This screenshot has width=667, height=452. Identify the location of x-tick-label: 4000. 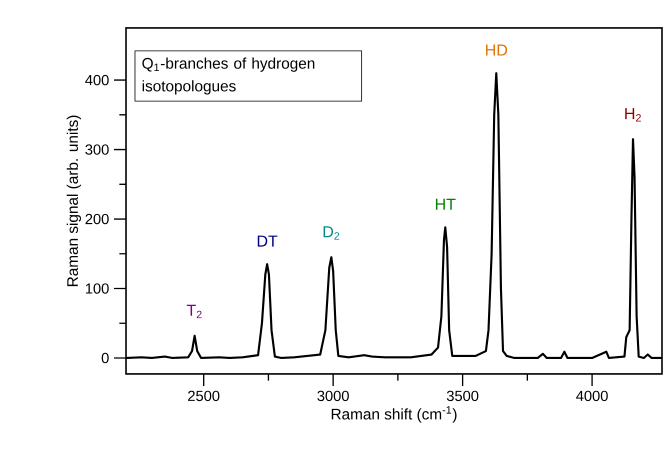
(592, 396).